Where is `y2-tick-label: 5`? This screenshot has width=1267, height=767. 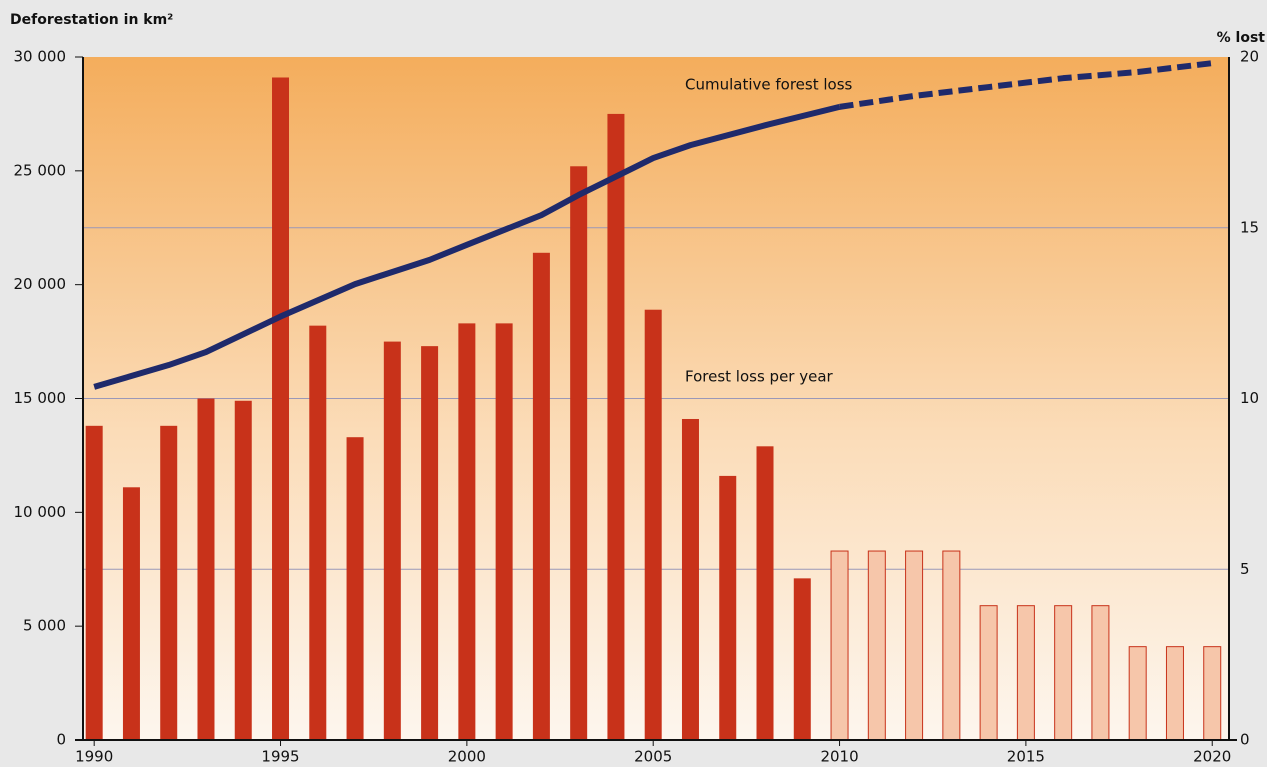 y2-tick-label: 5 is located at coordinates (1245, 569).